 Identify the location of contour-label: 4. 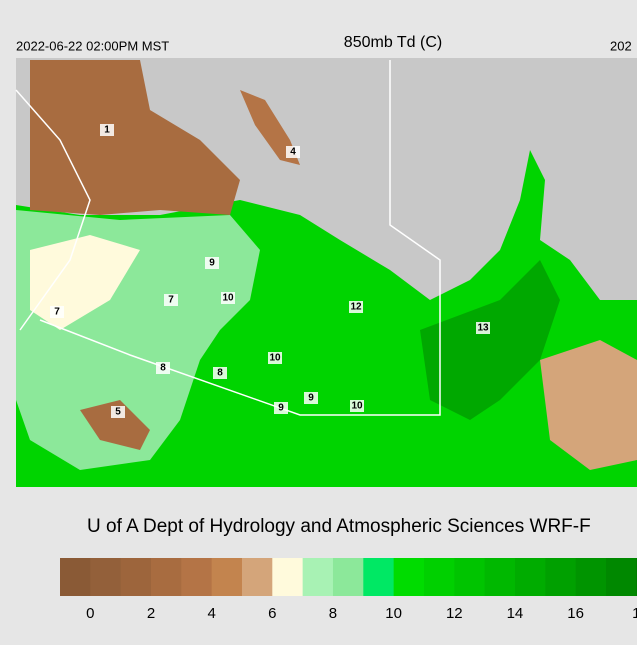
(293, 152).